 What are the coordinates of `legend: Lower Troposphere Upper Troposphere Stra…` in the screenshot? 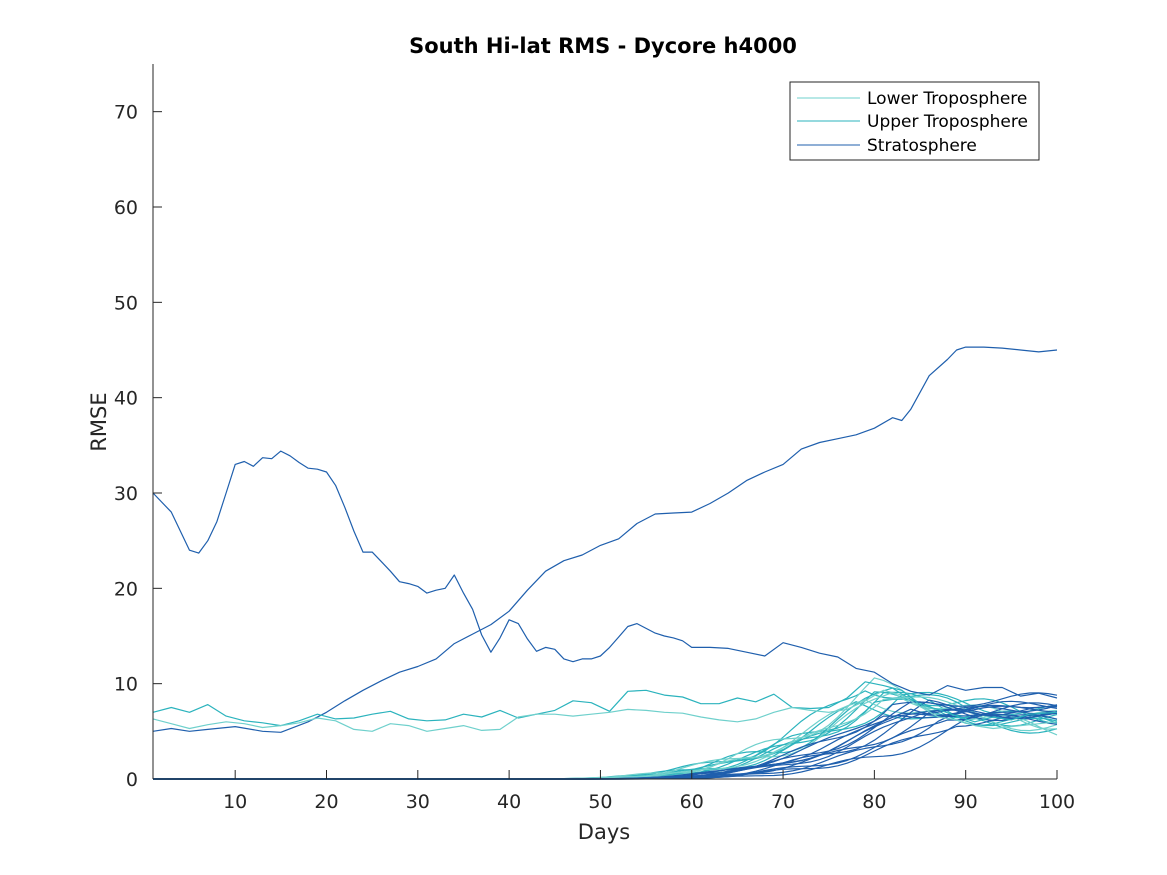 It's located at (914, 121).